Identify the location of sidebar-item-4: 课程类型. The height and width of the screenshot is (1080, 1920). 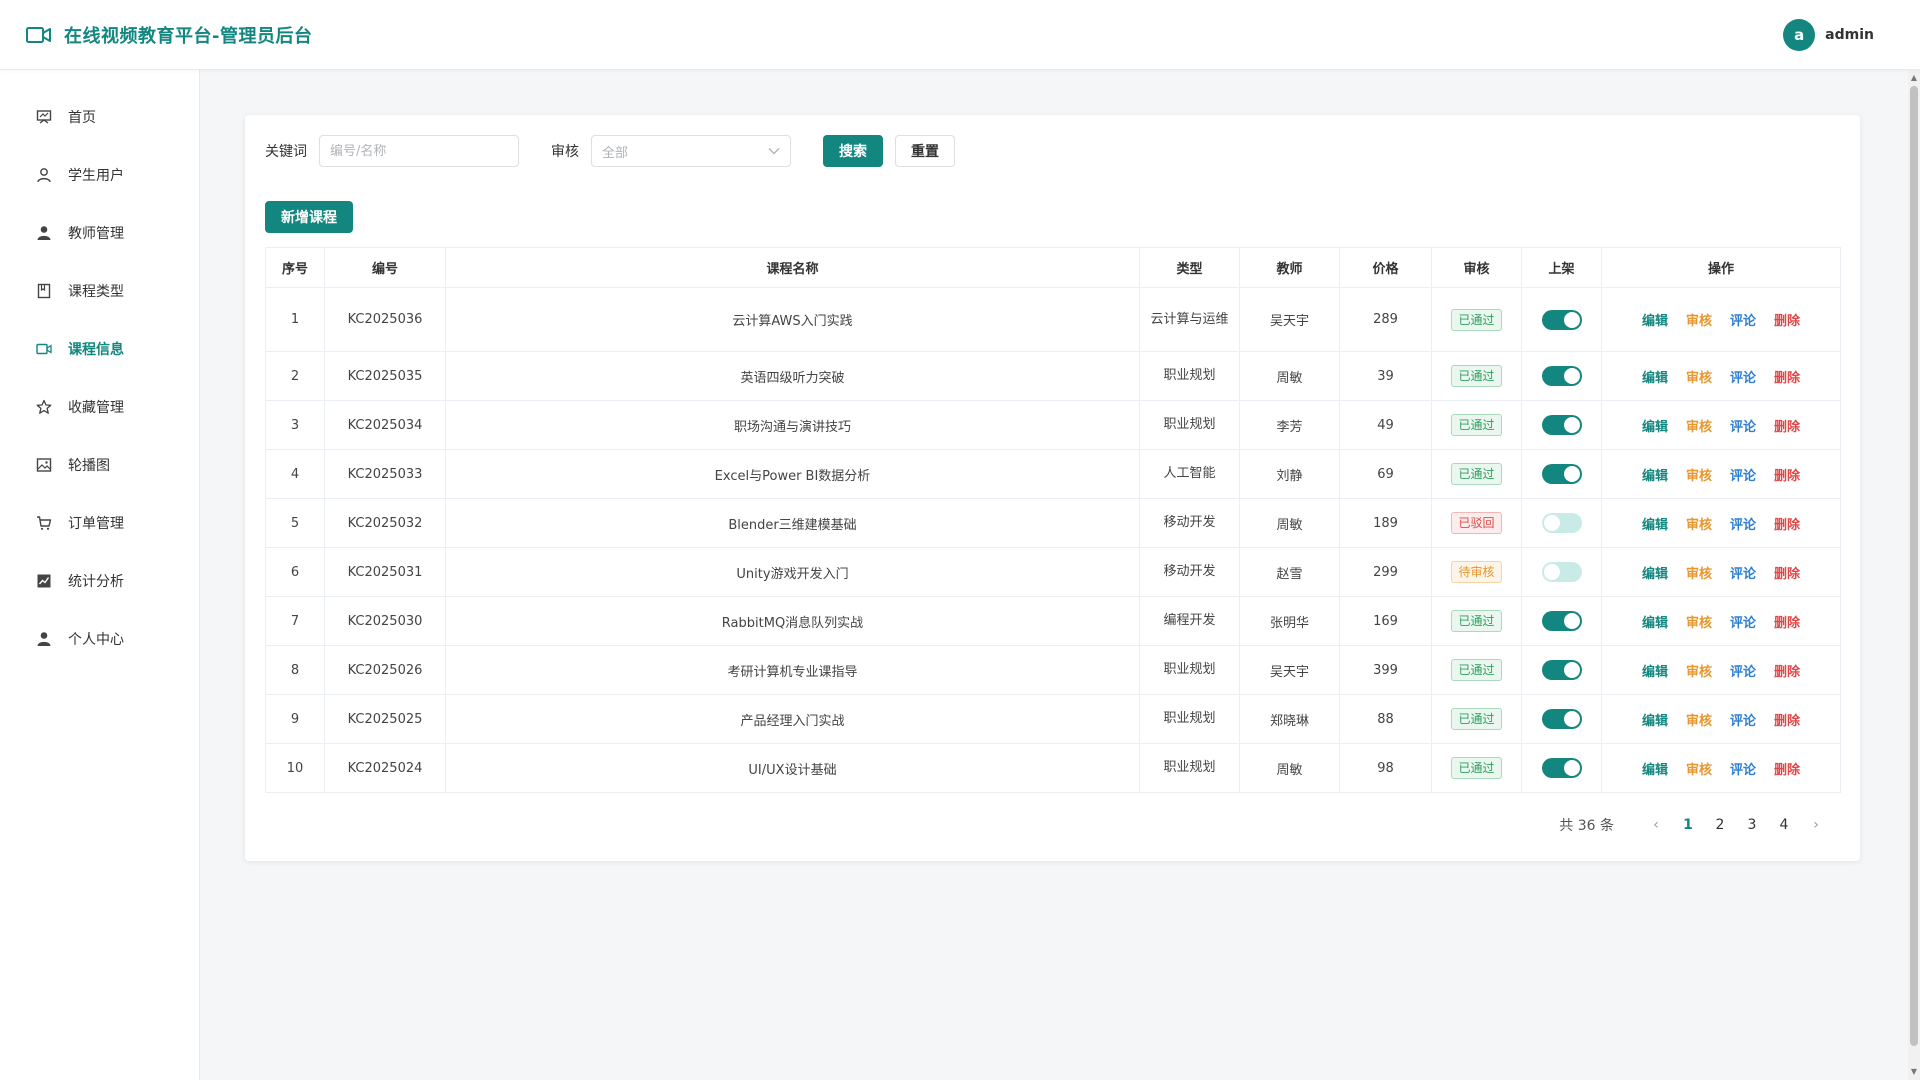
(99, 291).